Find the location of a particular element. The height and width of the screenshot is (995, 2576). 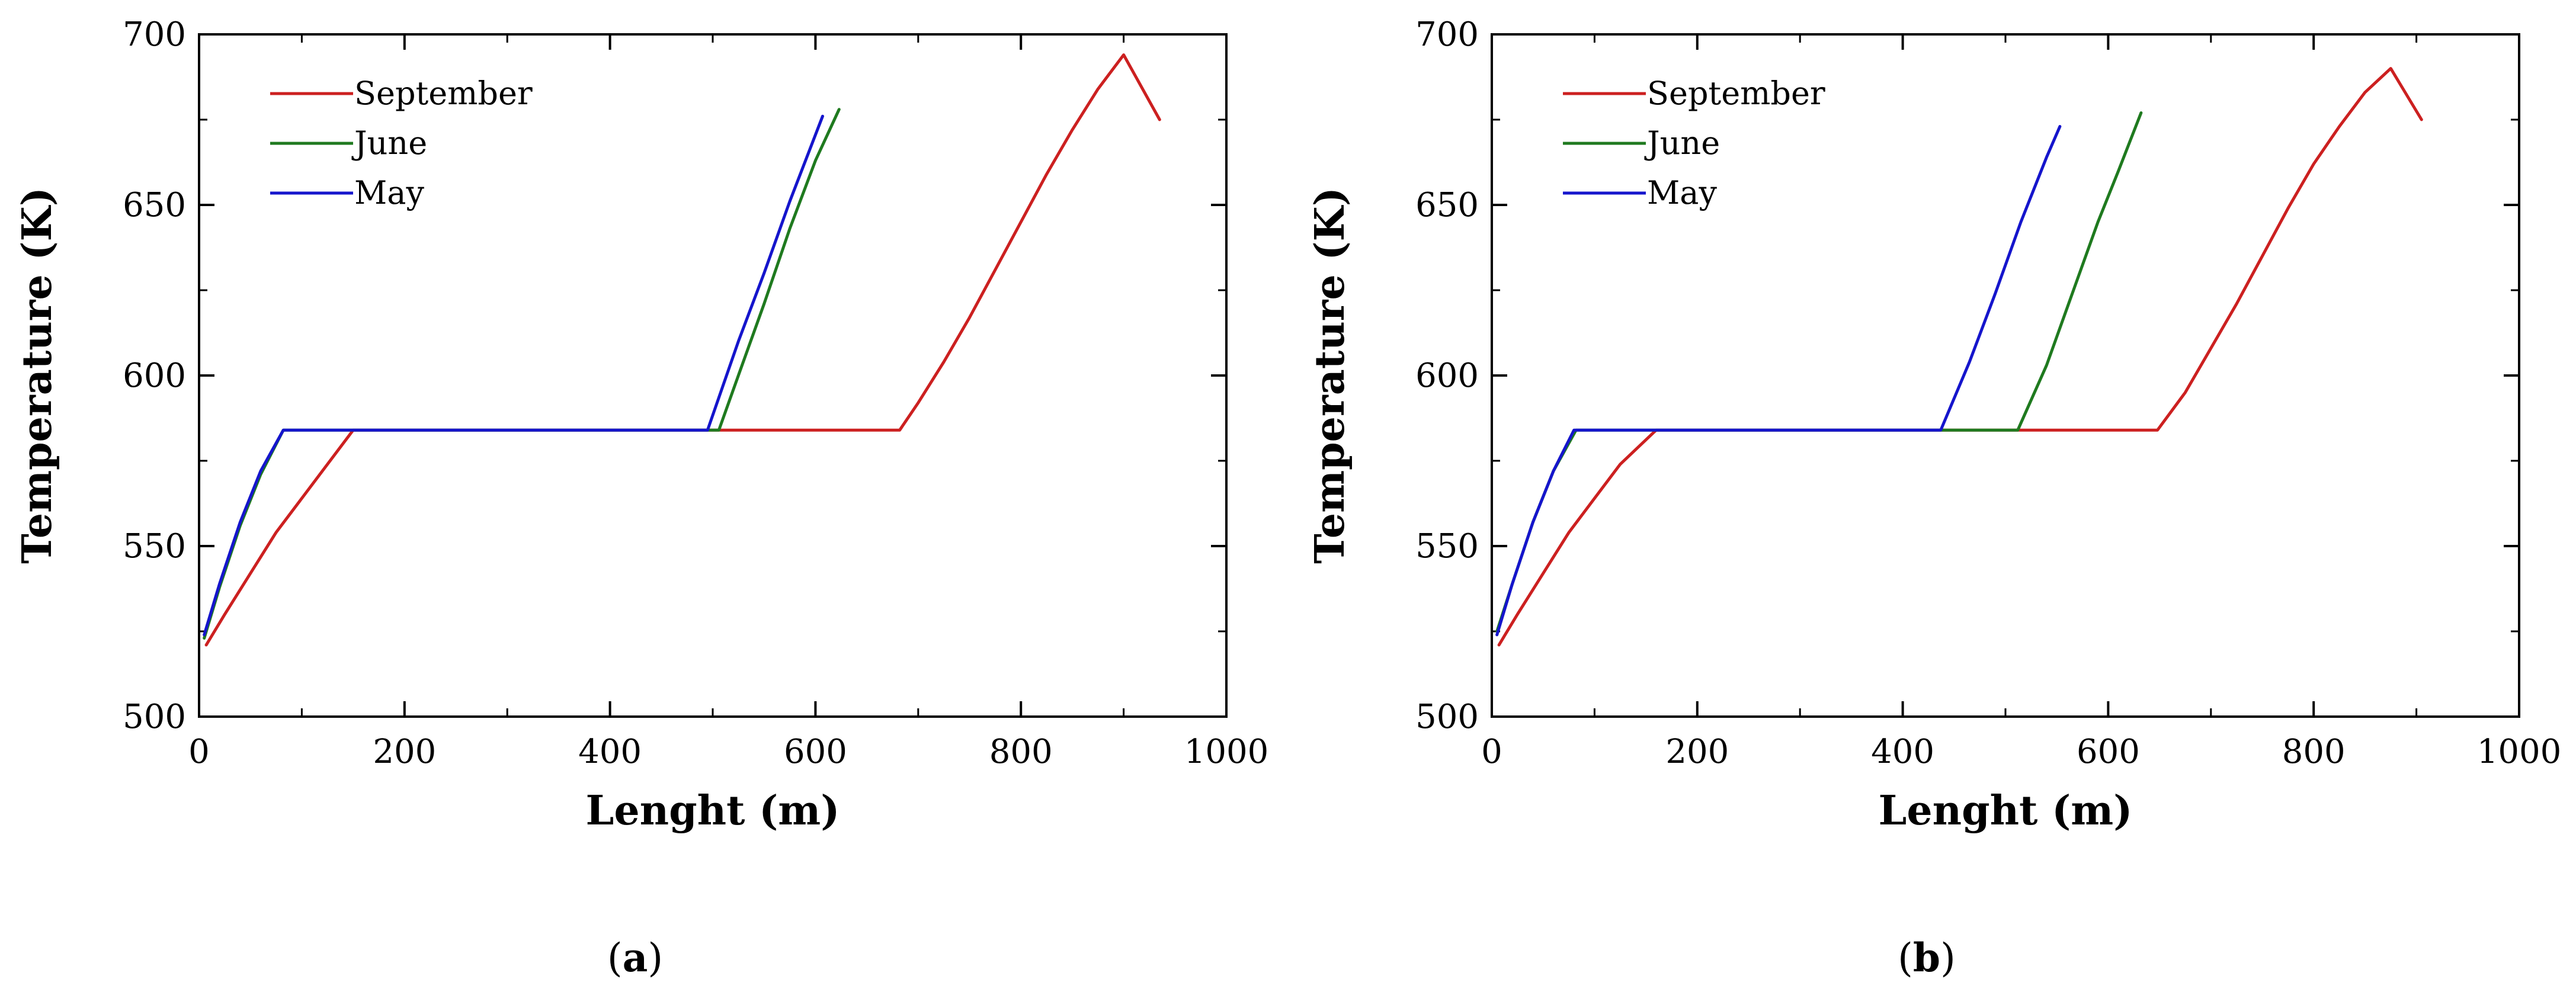

panel-caption: (a) is located at coordinates (635, 958).